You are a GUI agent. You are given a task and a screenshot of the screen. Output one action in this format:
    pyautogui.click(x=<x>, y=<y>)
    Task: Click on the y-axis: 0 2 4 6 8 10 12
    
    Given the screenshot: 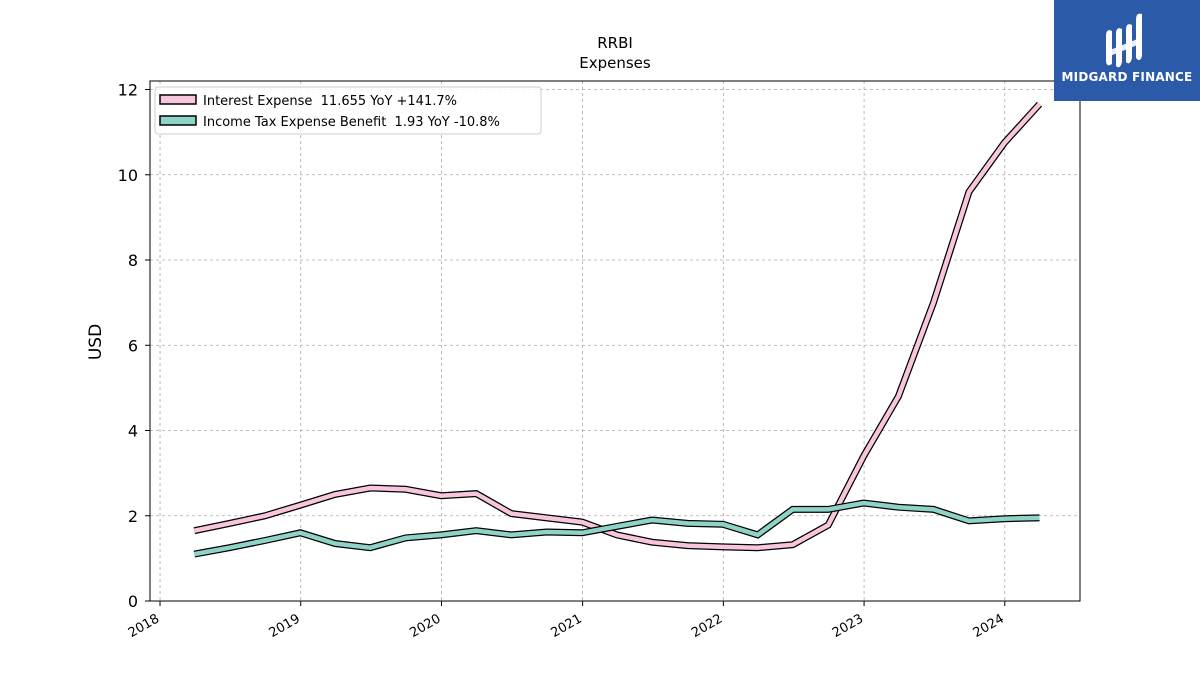 What is the action you would take?
    pyautogui.click(x=134, y=346)
    